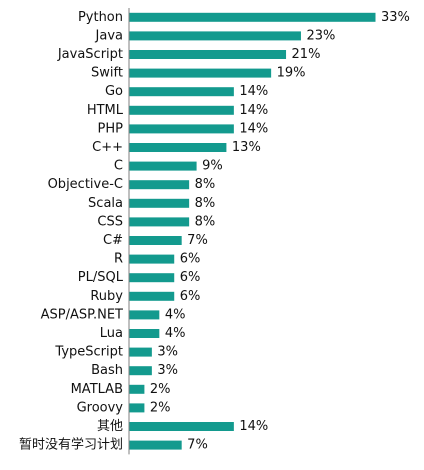 This screenshot has width=424, height=470. I want to click on value-label-8: 9%, so click(212, 166).